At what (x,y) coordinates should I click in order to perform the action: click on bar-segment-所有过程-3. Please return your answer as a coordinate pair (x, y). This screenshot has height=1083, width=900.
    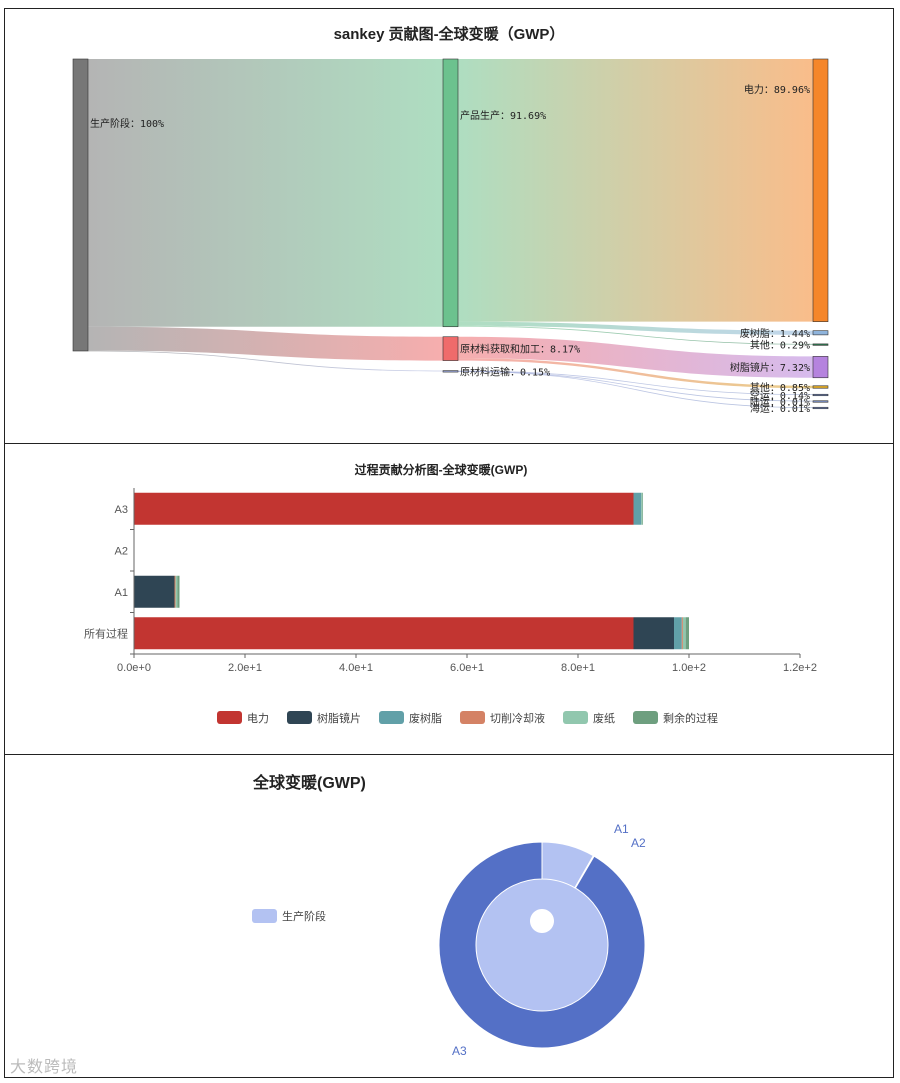
    Looking at the image, I should click on (682, 633).